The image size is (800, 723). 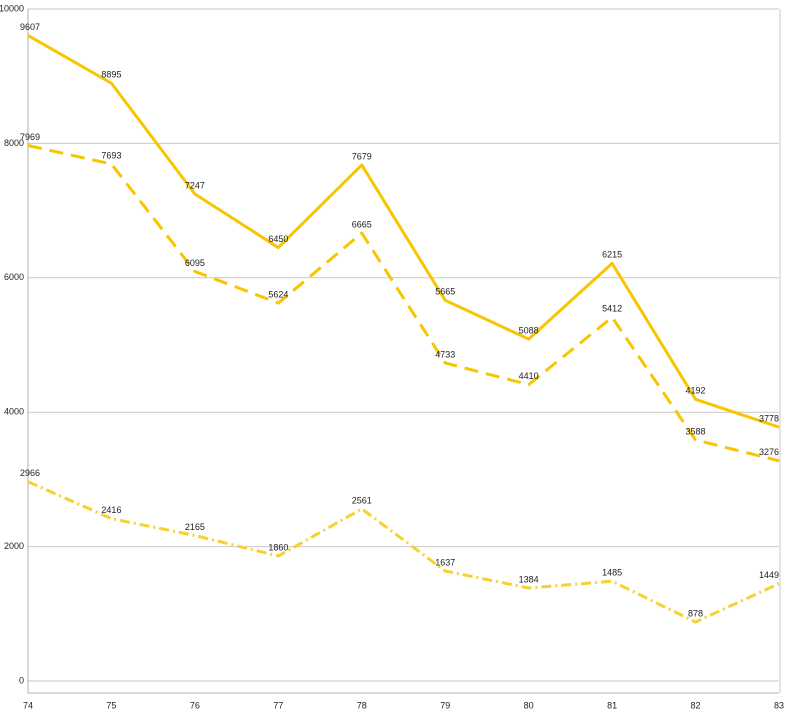 What do you see at coordinates (278, 705) in the screenshot?
I see `x-tick-label: 77` at bounding box center [278, 705].